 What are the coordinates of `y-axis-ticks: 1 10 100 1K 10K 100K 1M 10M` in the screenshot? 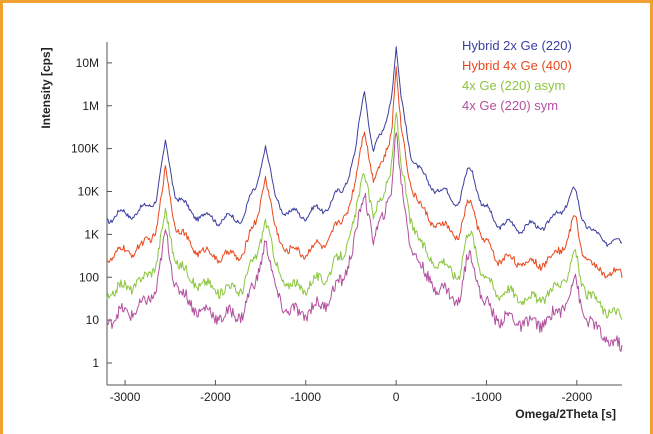 It's located at (91, 213).